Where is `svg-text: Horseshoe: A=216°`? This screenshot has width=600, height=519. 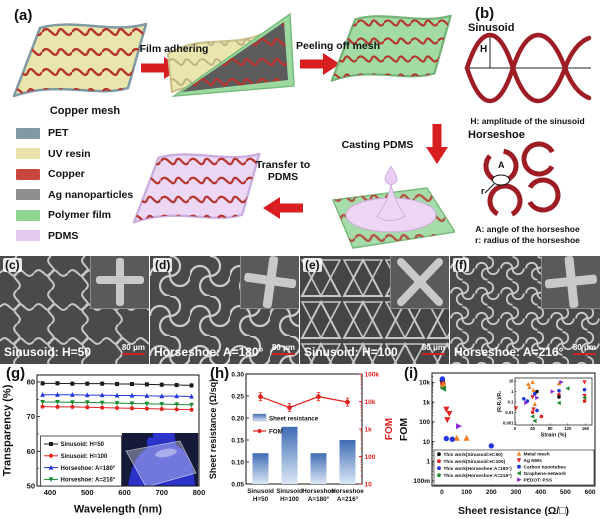 svg-text: Horseshoe: A=216° is located at coordinates (88, 481).